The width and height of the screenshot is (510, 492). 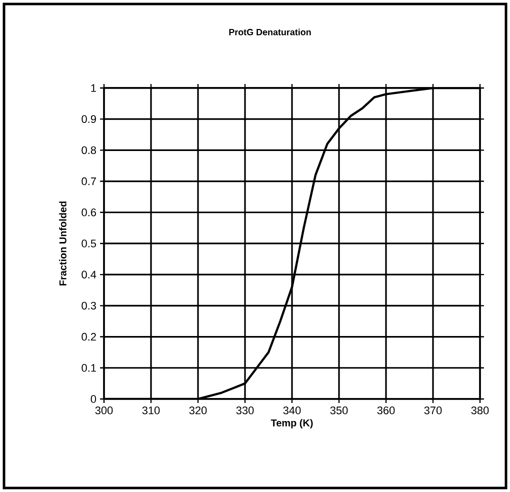 I want to click on x-tick-label: 310, so click(x=151, y=410).